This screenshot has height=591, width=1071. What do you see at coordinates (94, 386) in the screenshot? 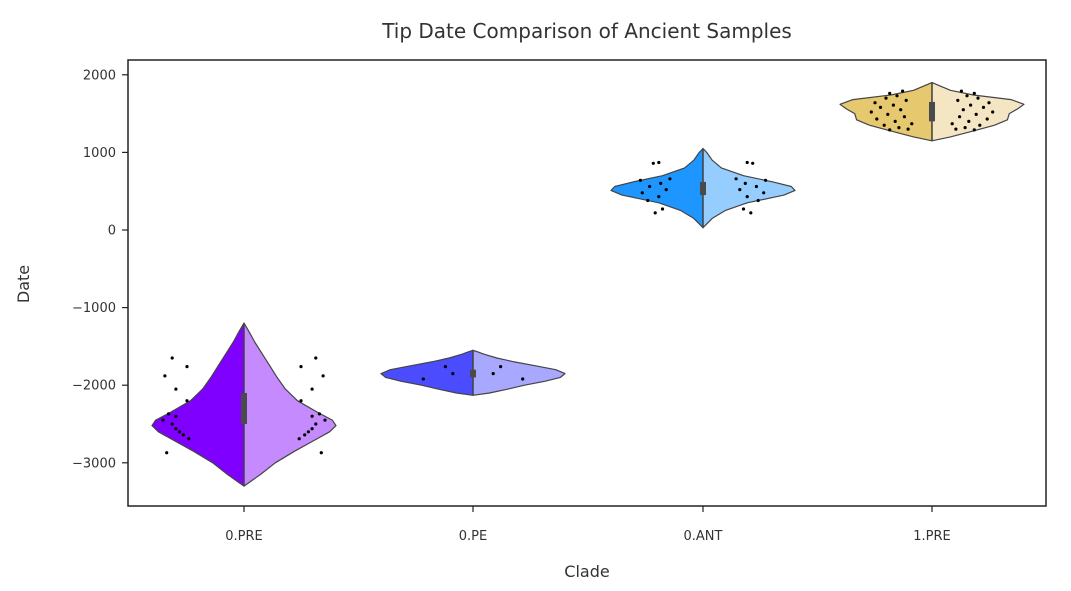
I see `y-tick-label: −2000` at bounding box center [94, 386].